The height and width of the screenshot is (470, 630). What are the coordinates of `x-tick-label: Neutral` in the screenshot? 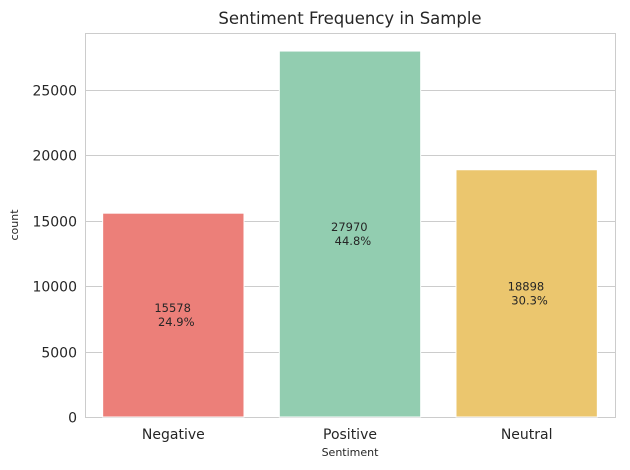 It's located at (527, 435).